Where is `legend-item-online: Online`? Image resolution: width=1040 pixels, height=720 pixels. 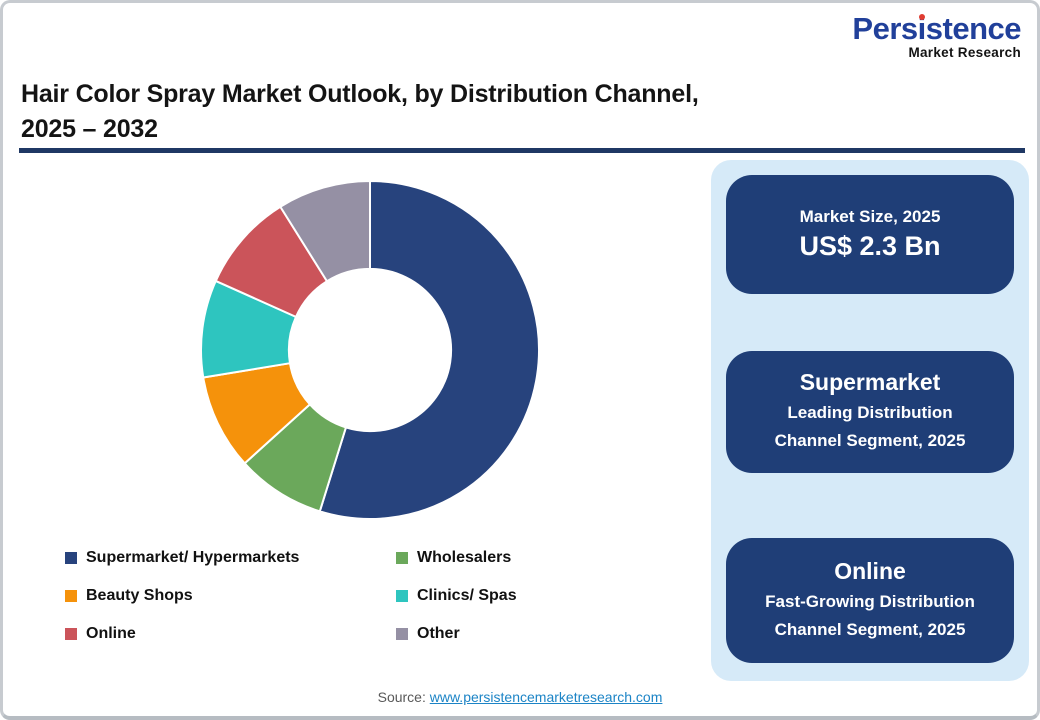
legend-item-online: Online is located at coordinates (182, 634).